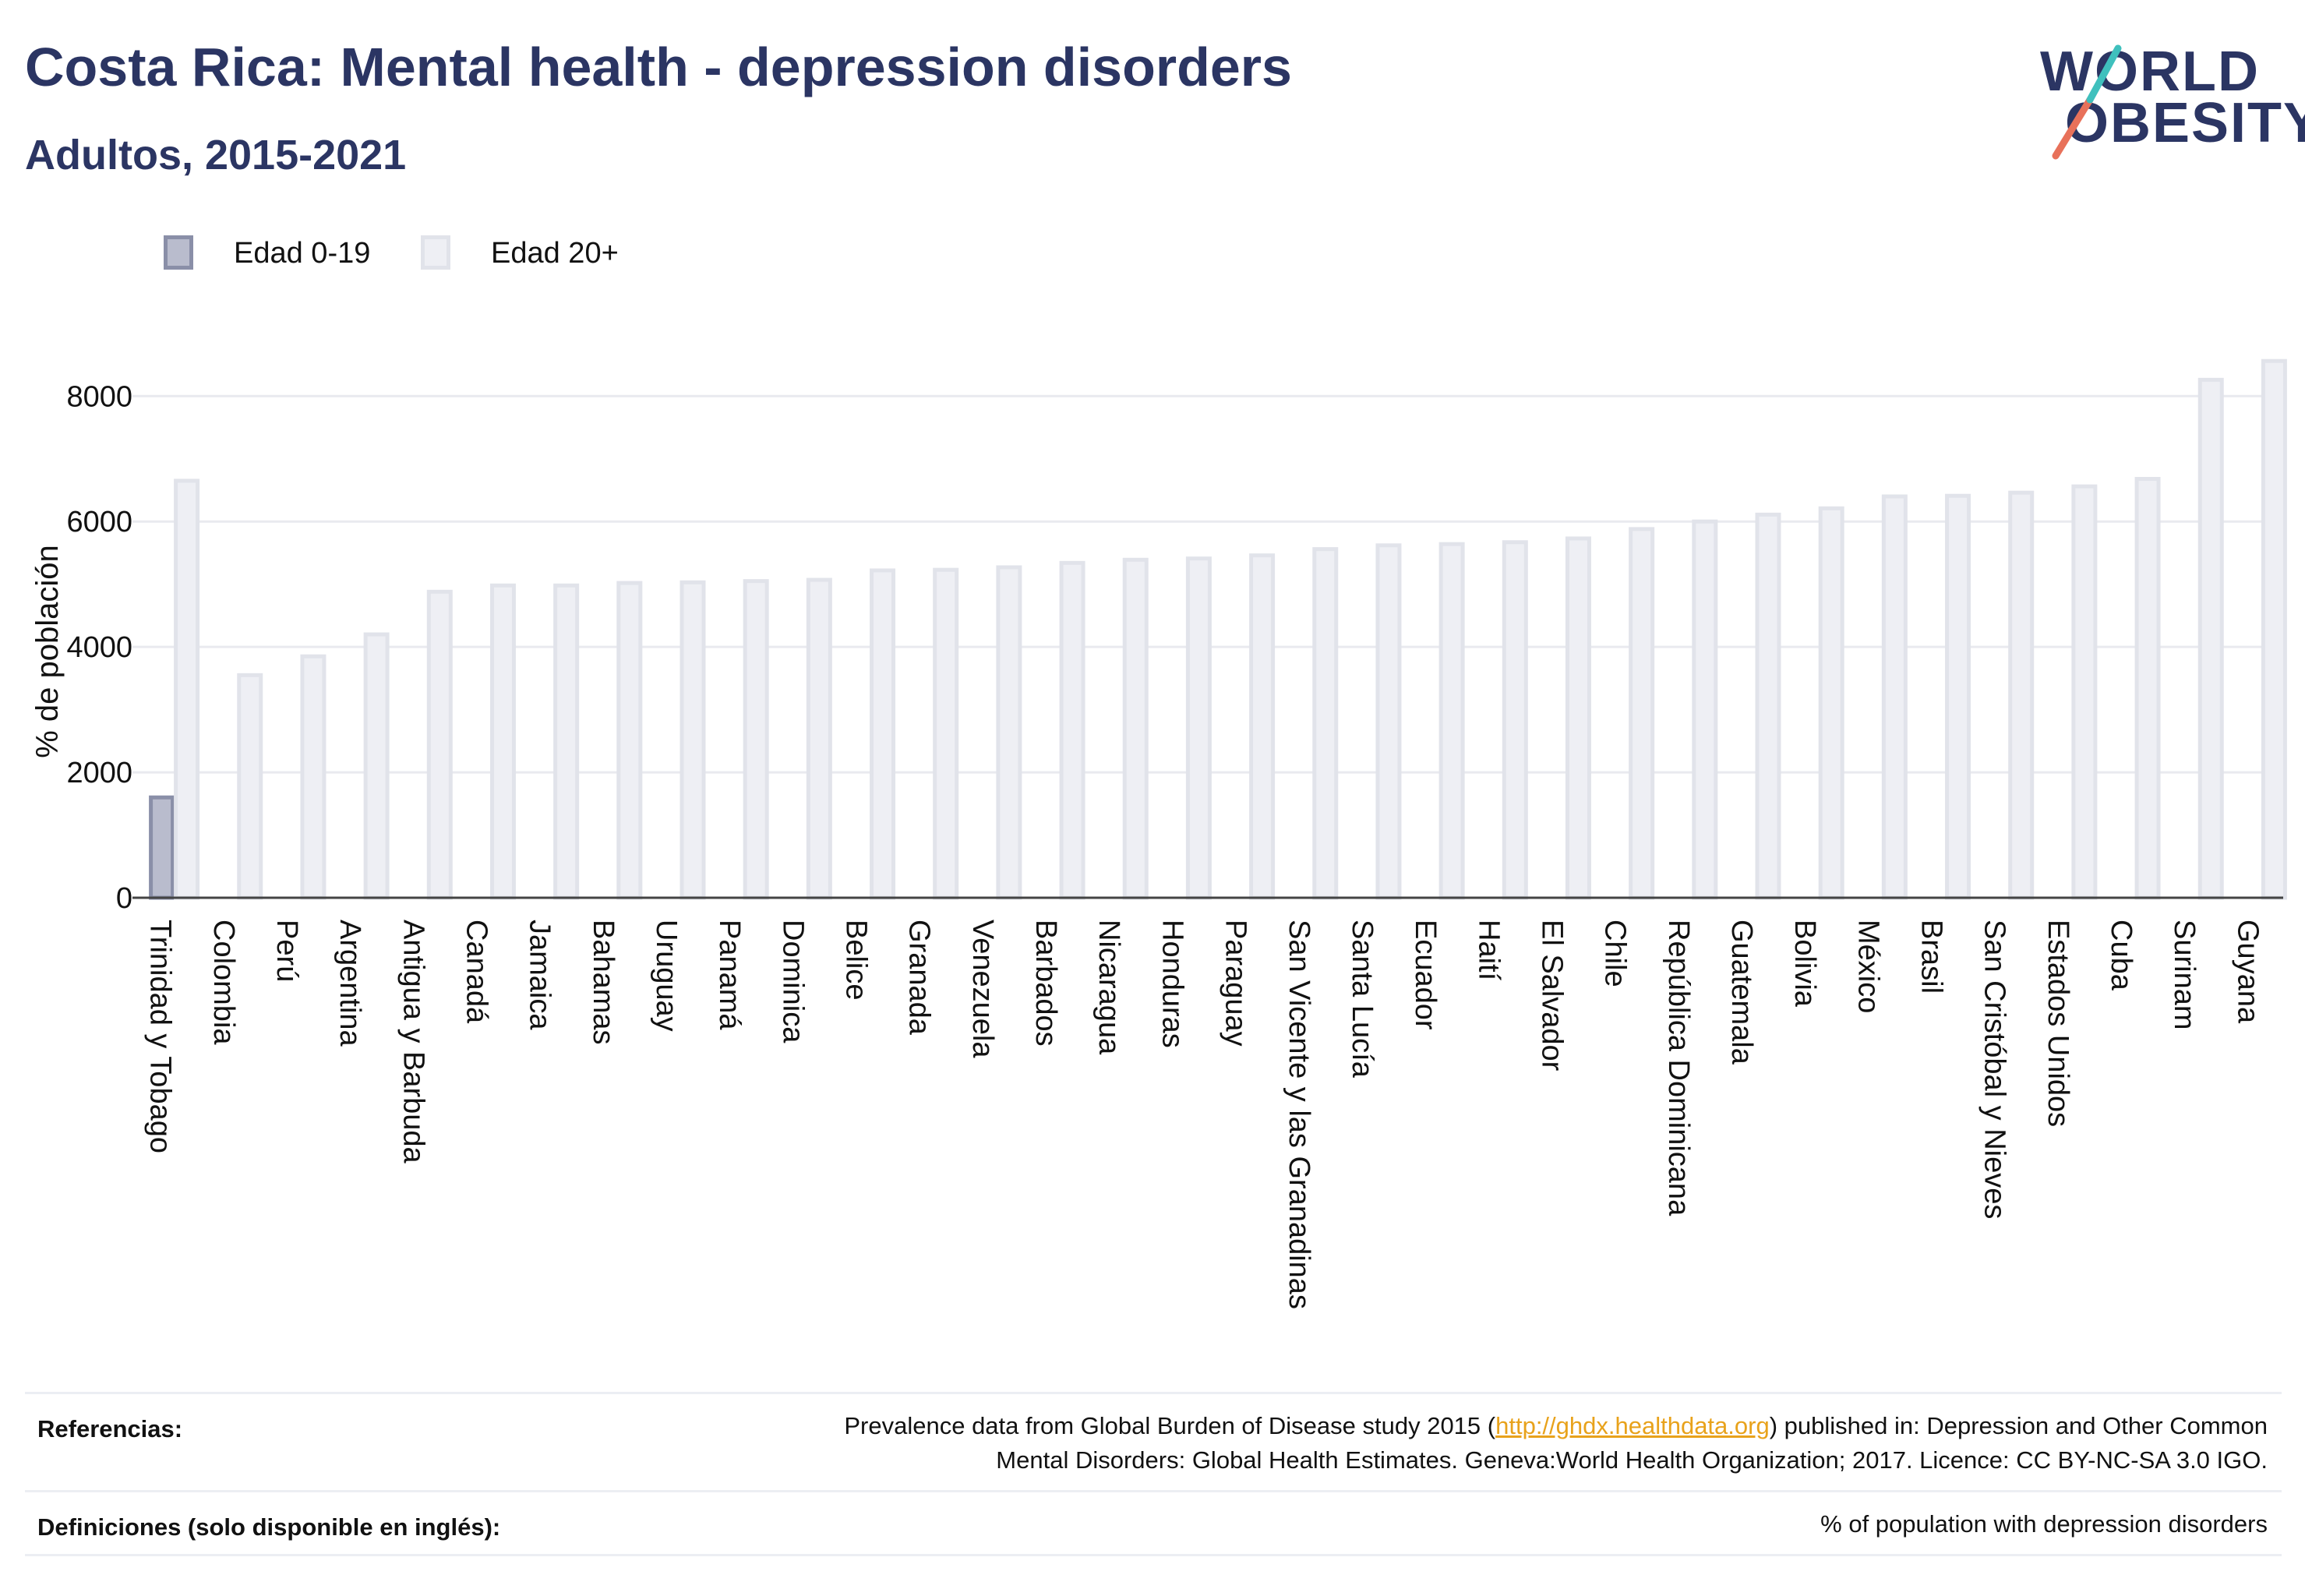 The height and width of the screenshot is (1596, 2305). Describe the element at coordinates (2121, 955) in the screenshot. I see `x-tick-label: Cuba` at that location.